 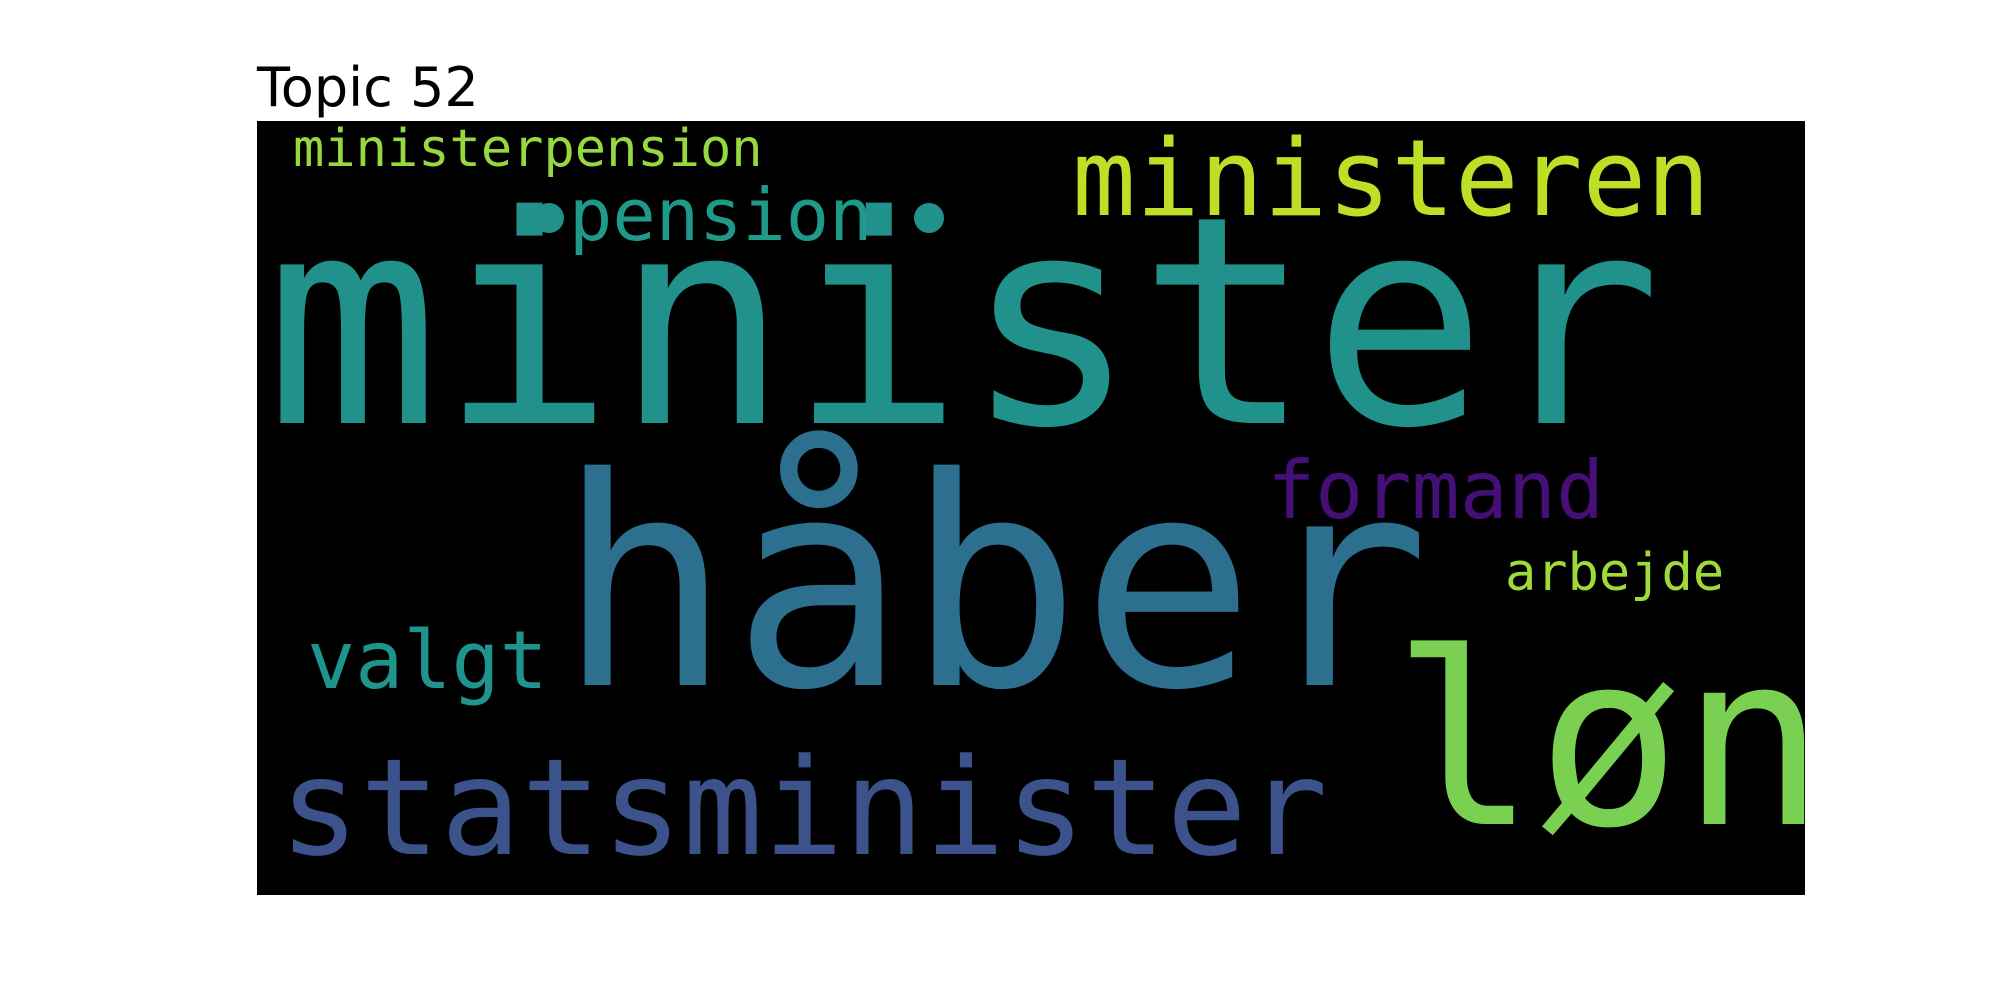 I want to click on word-ministeren: ministeren, so click(x=1391, y=180).